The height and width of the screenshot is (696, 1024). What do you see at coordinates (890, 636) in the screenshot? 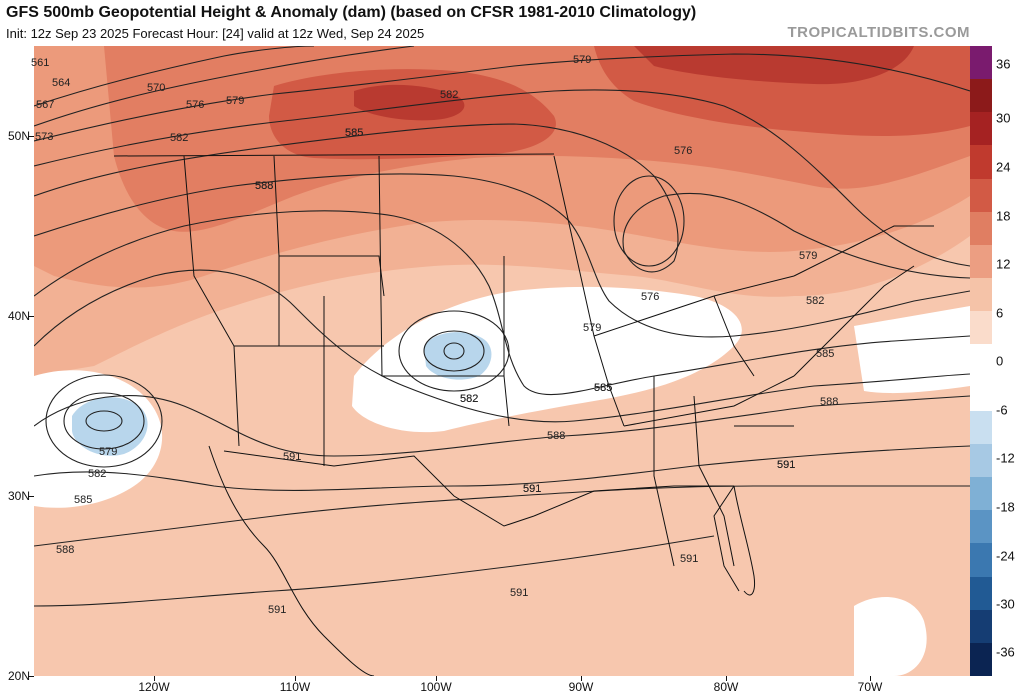
I see `neutral-zone-south` at bounding box center [890, 636].